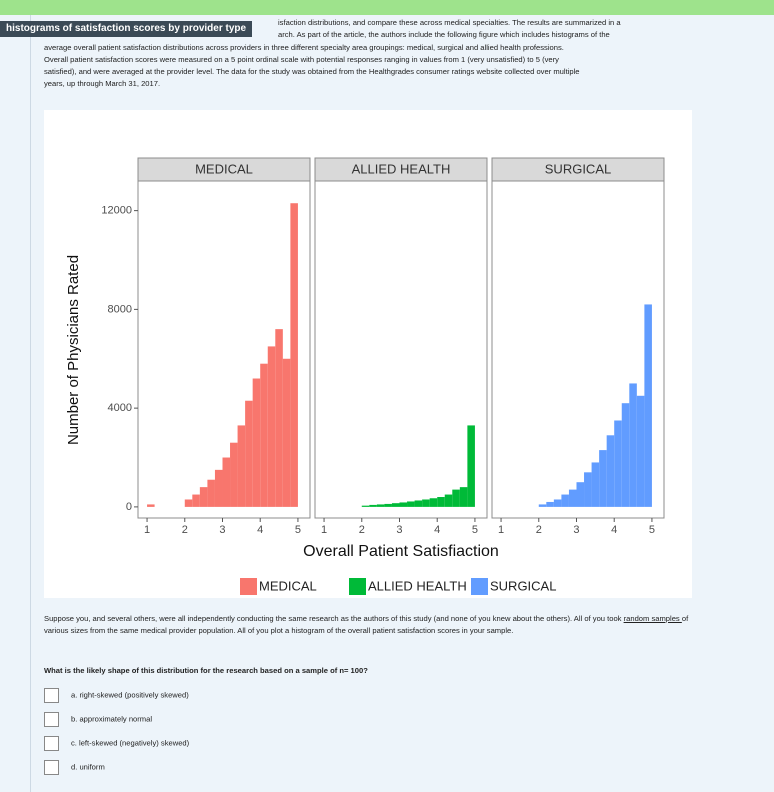  Describe the element at coordinates (401, 168) in the screenshot. I see `strip-label: ALLIED HEALTH` at that location.